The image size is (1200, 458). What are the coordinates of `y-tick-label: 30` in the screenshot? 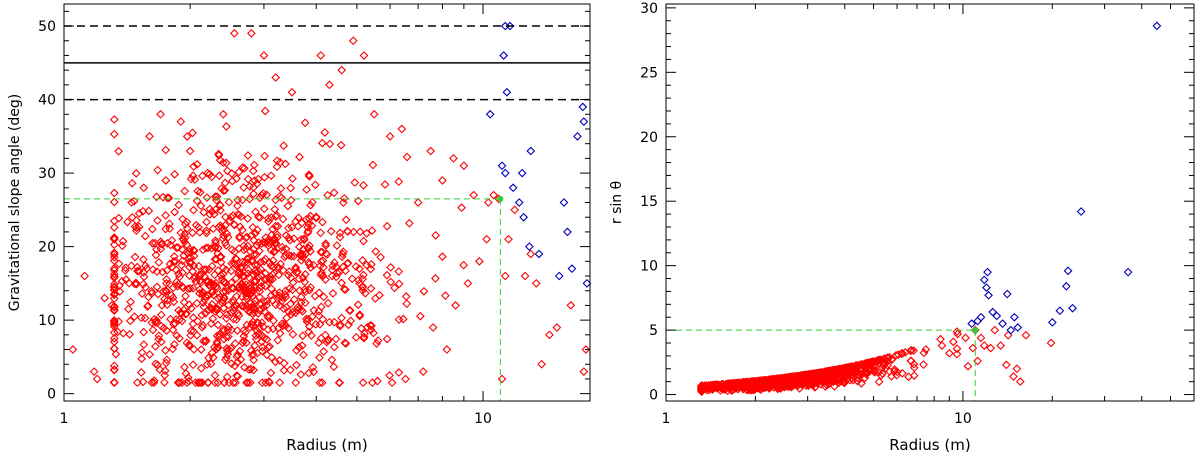 It's located at (649, 9).